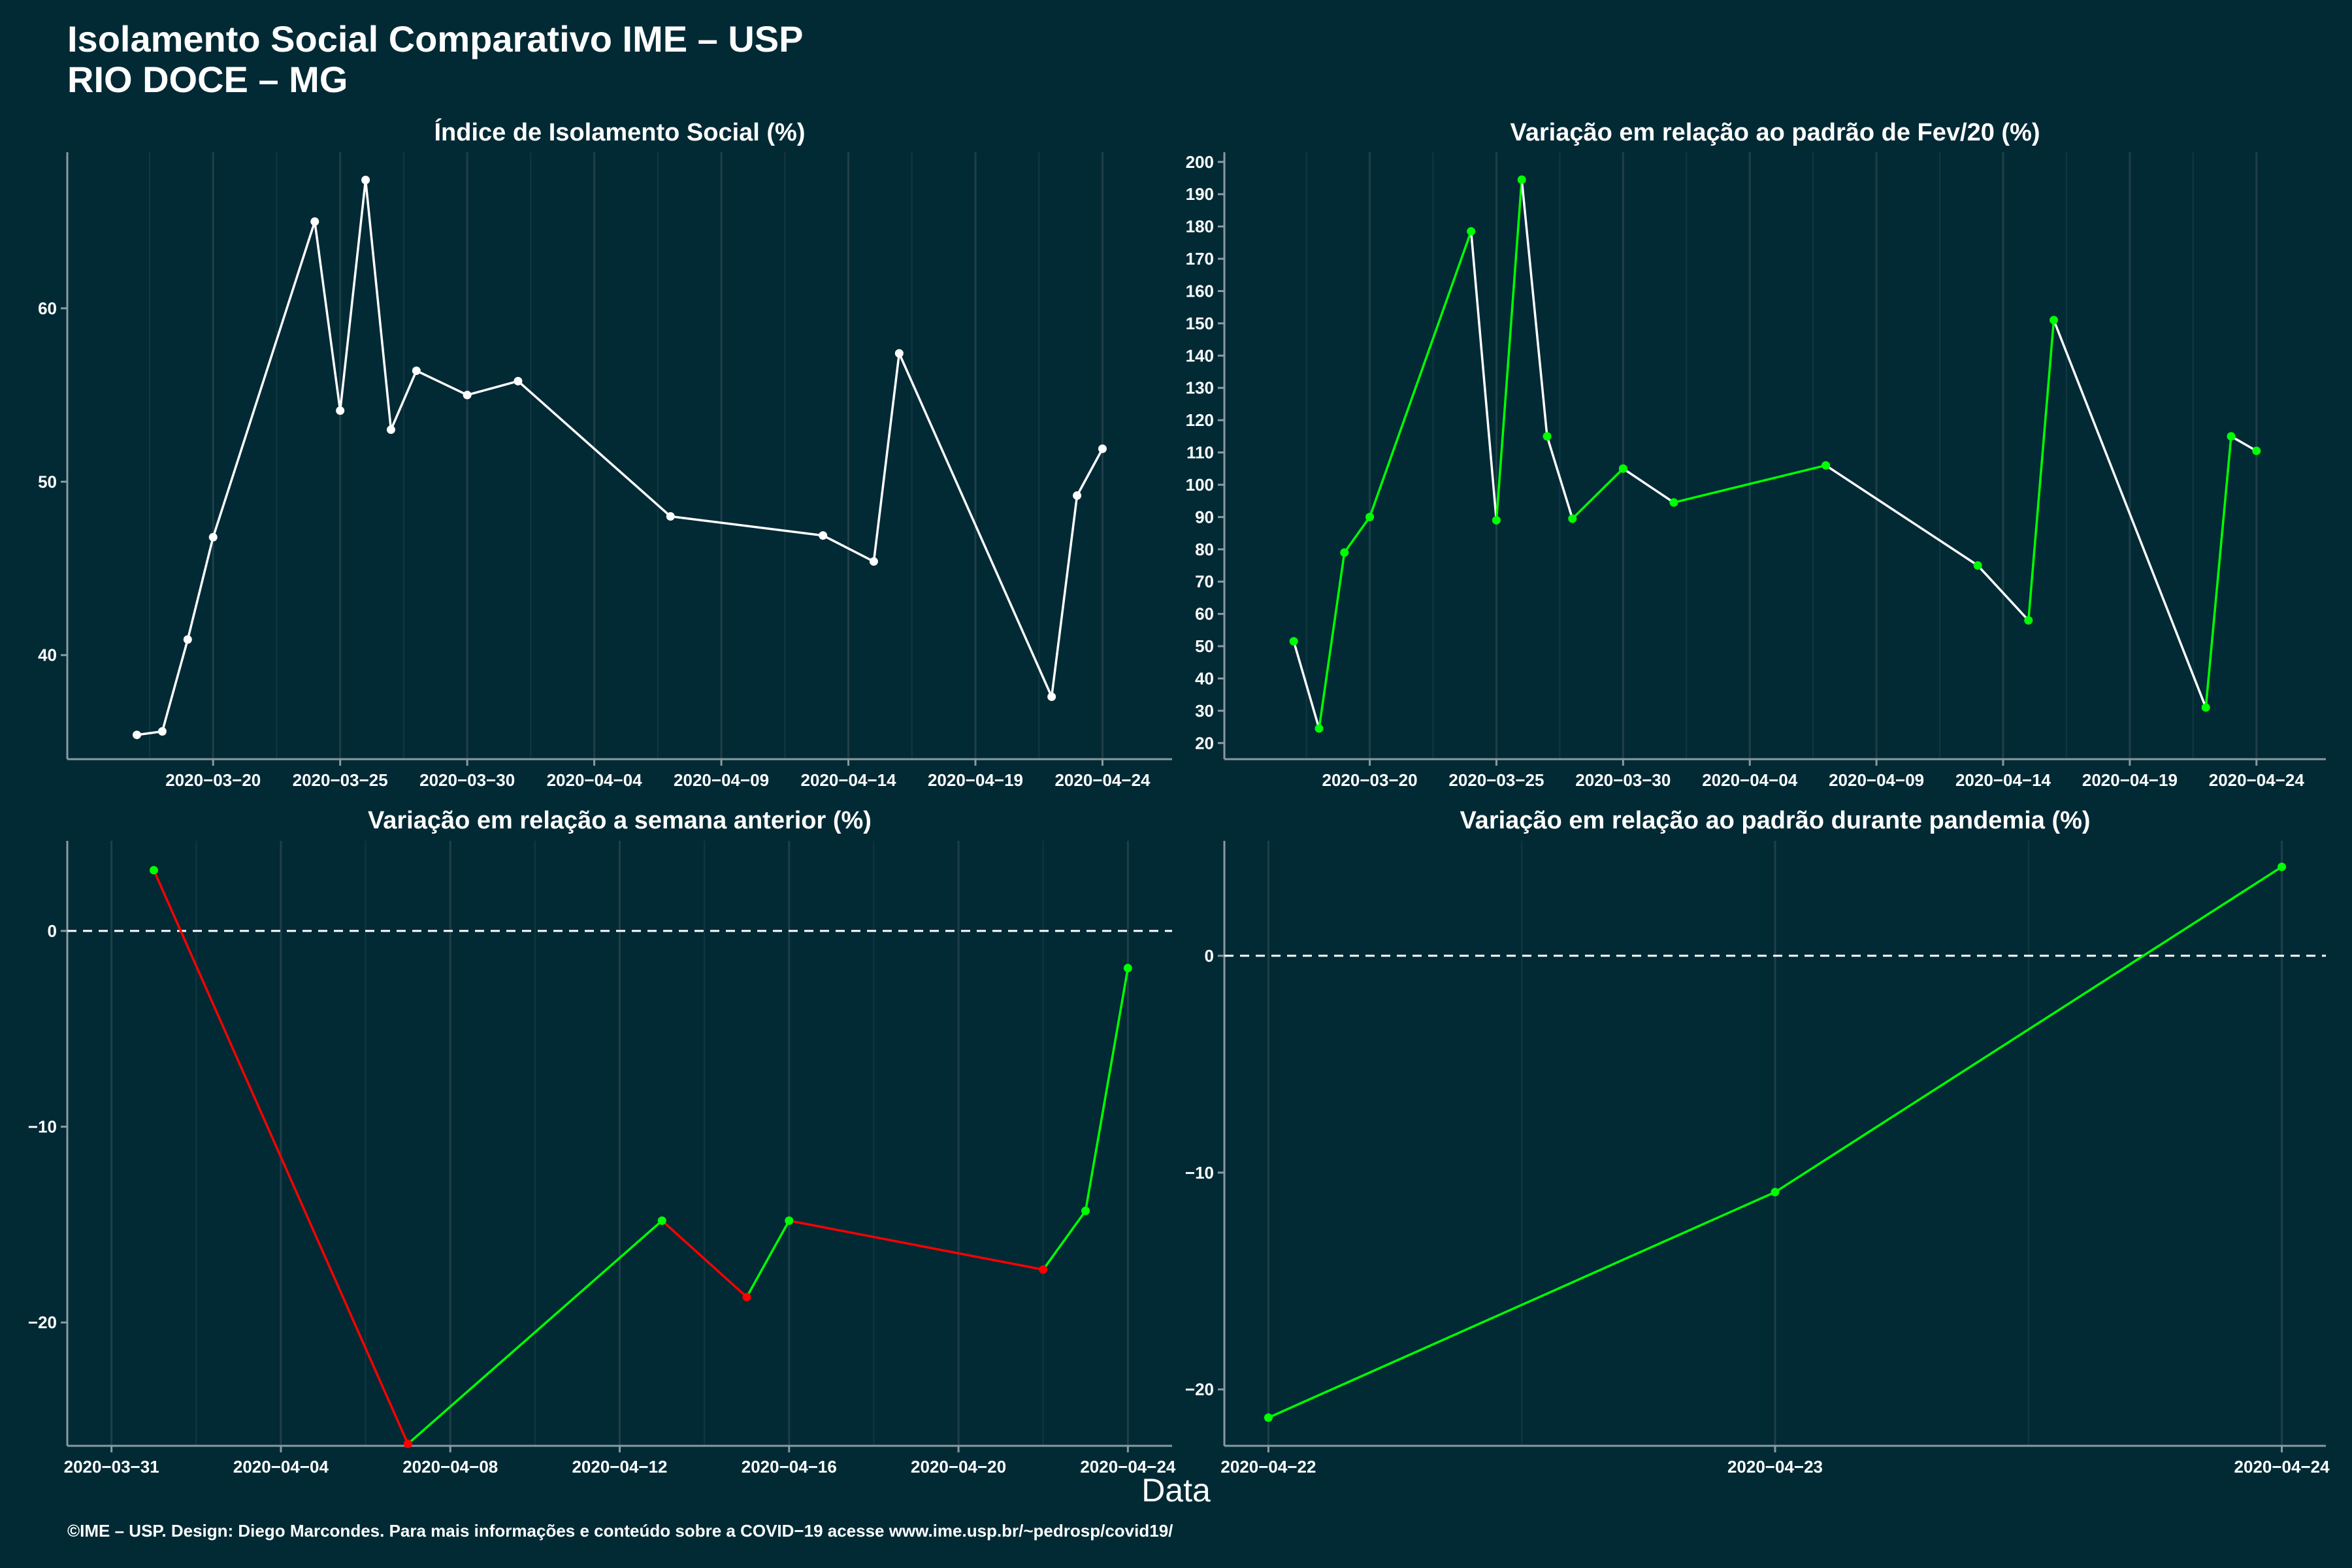 The image size is (2352, 1568). I want to click on x-tick-label: 2020−04−08, so click(450, 1467).